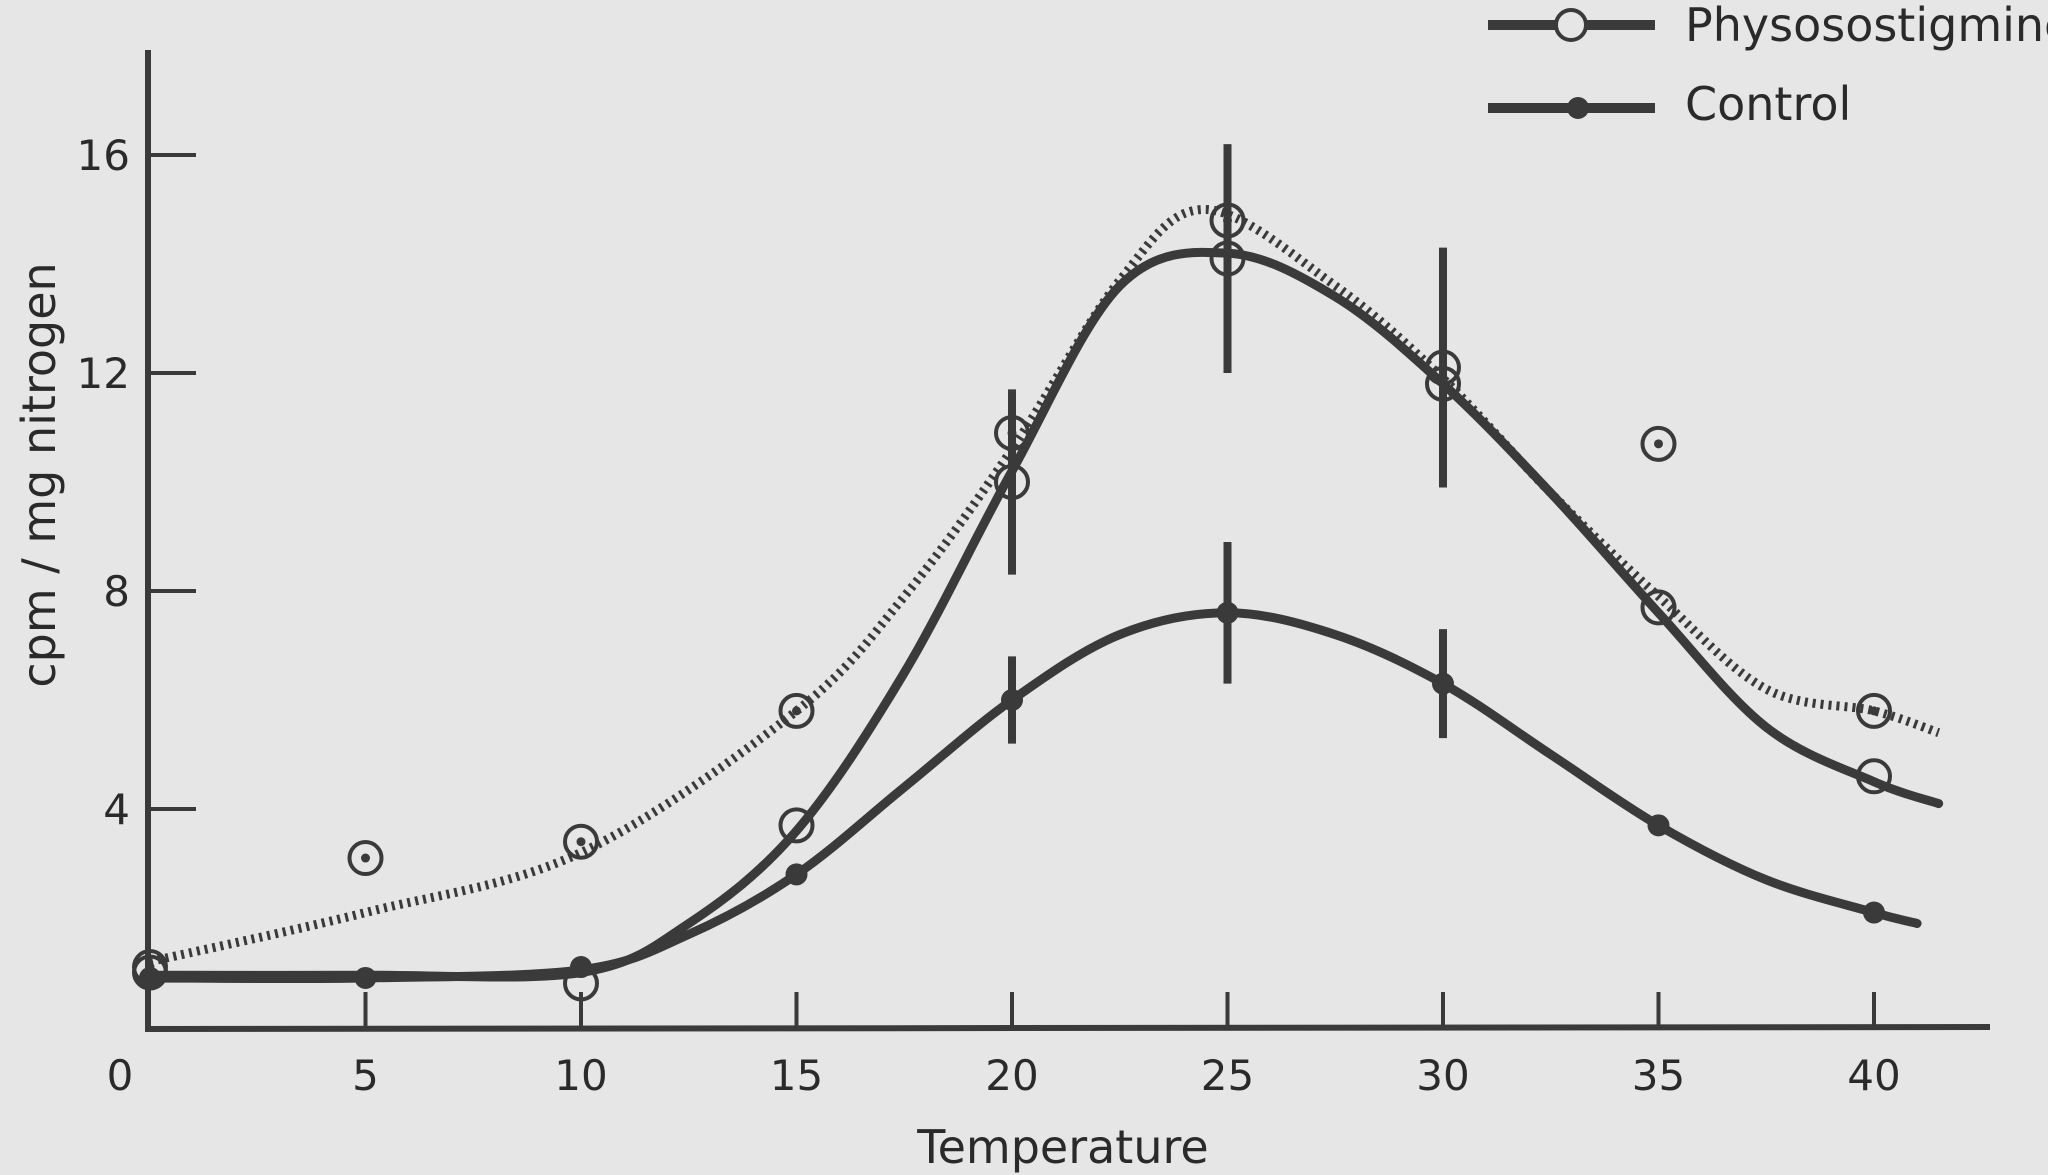  I want to click on y-tick-label-12: 12, so click(103, 373).